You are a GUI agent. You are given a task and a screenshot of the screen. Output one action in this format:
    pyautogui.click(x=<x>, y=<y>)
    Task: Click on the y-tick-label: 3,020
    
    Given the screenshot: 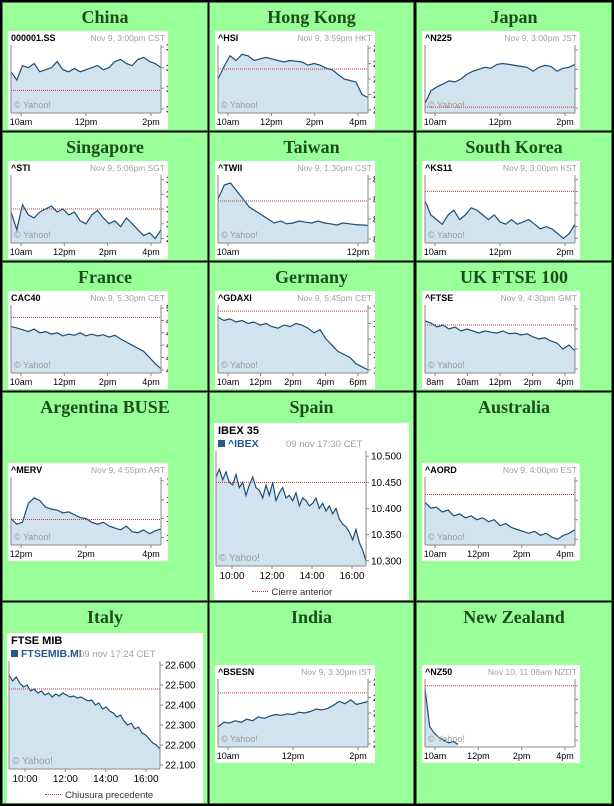 What is the action you would take?
    pyautogui.click(x=167, y=195)
    